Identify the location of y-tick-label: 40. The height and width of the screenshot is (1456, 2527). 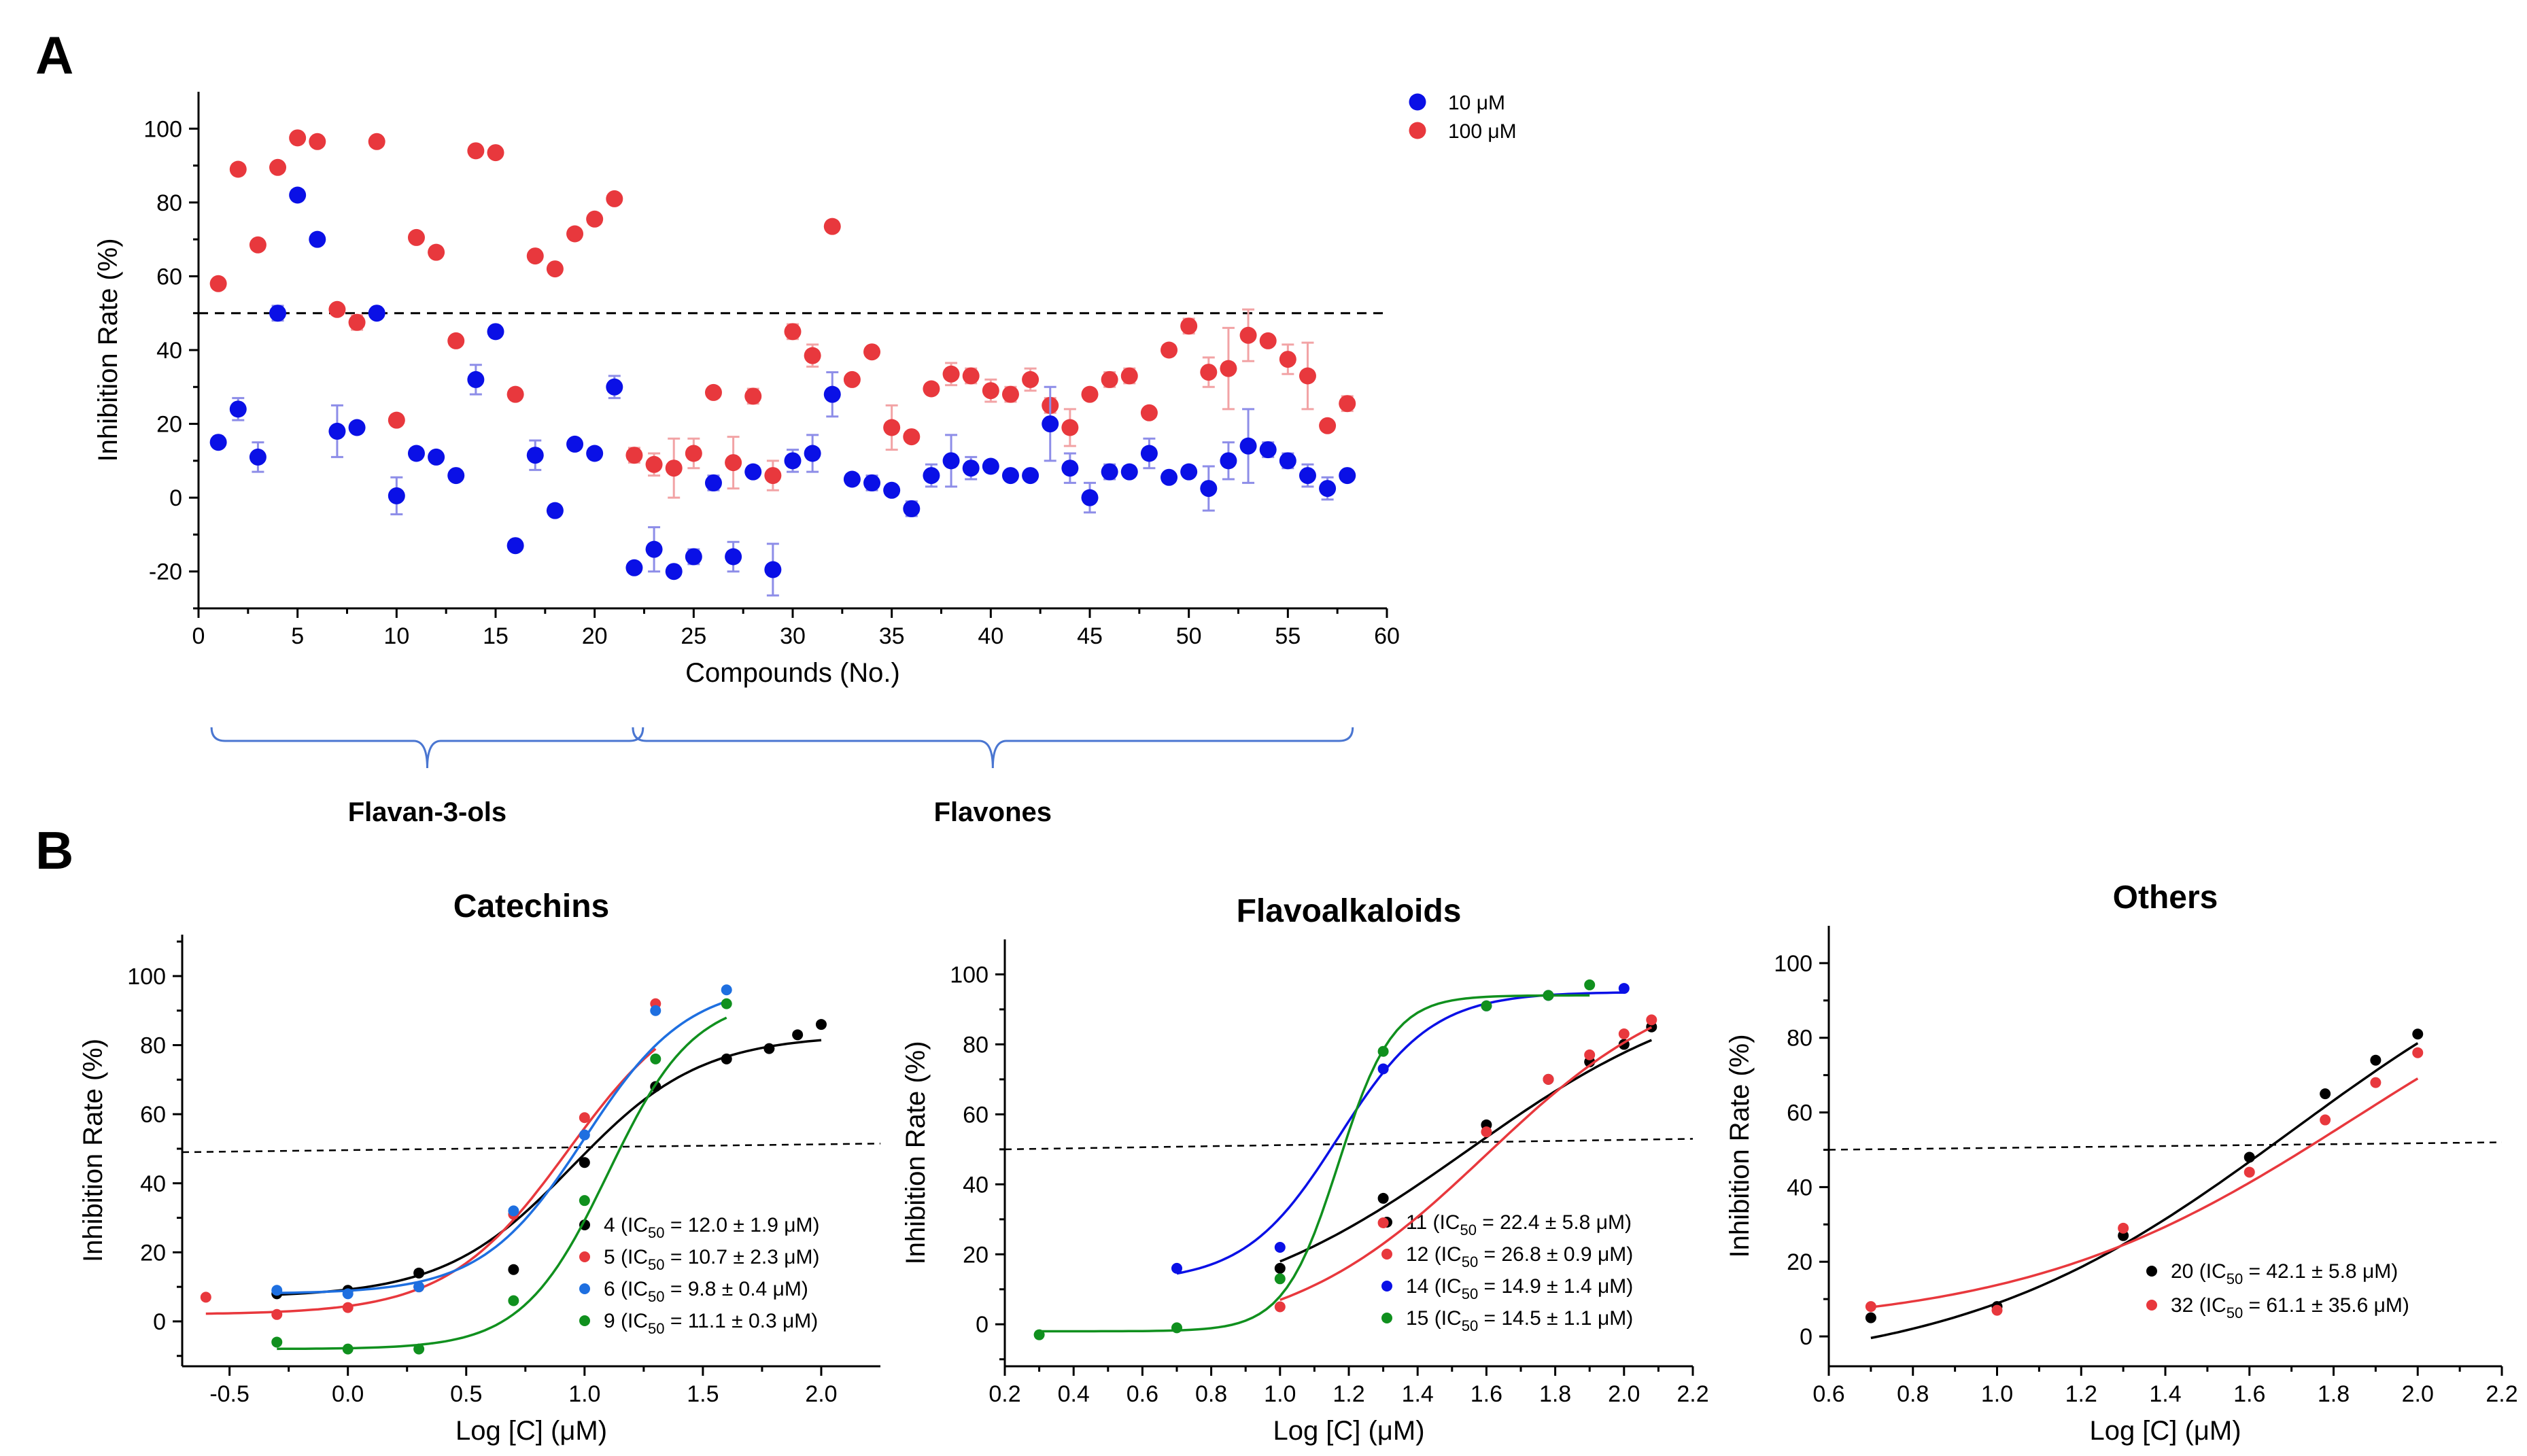
(169, 351).